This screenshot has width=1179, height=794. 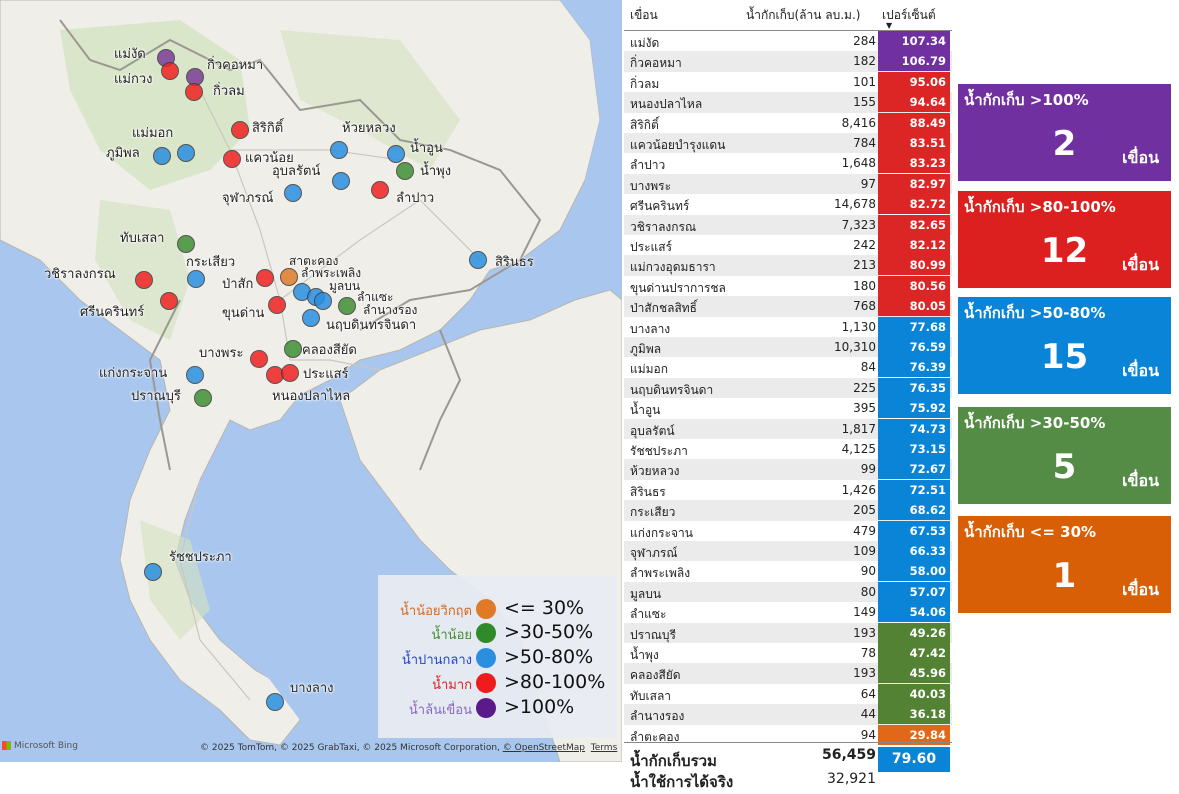 What do you see at coordinates (788, 673) in the screenshot?
I see `table-row: คลองสียัด 193 45.96` at bounding box center [788, 673].